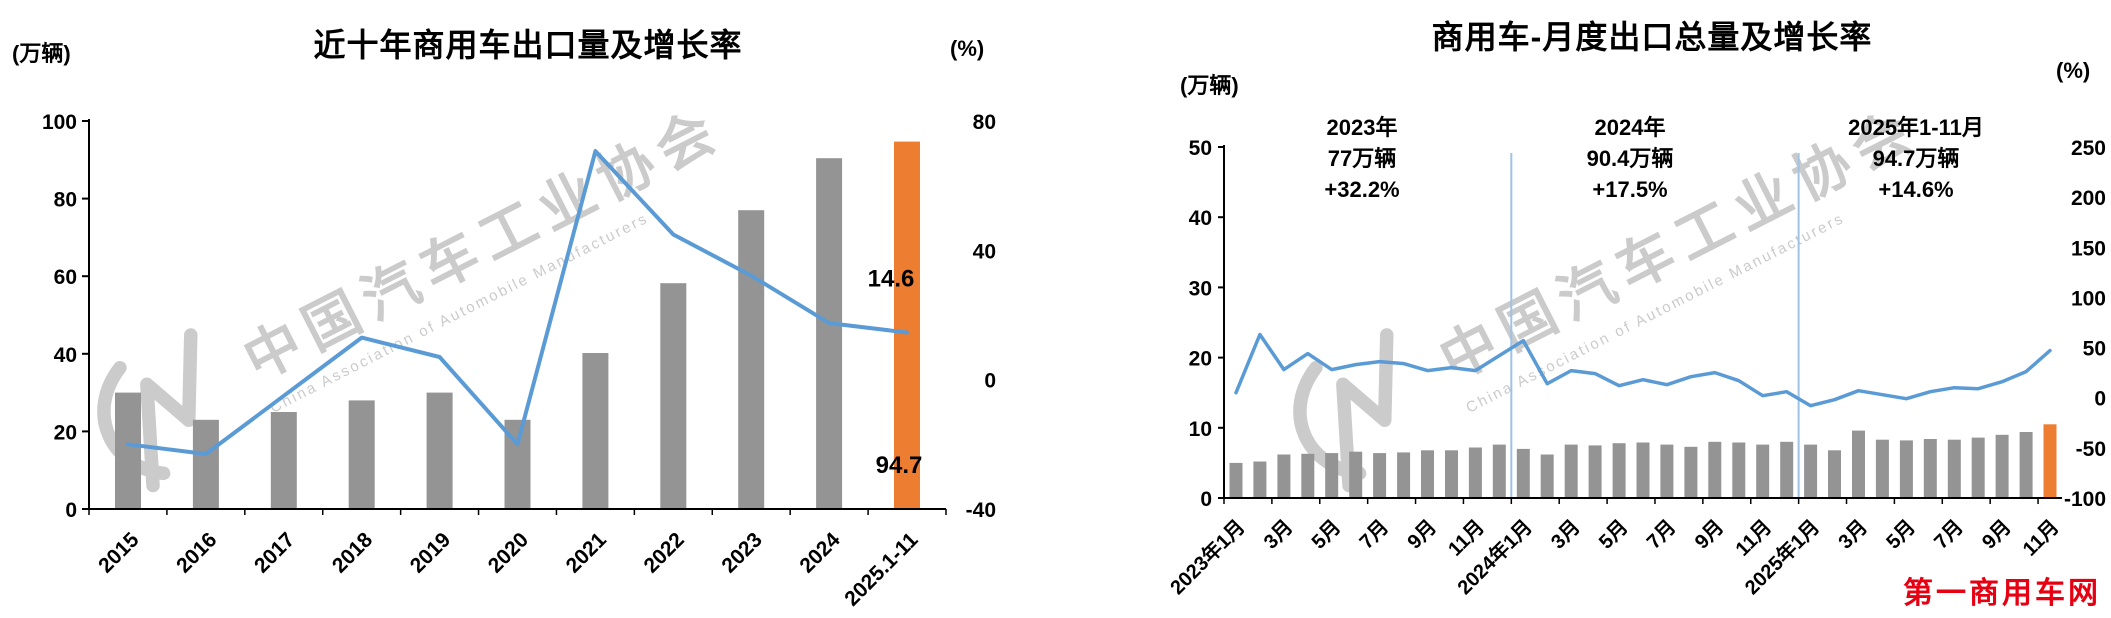  Describe the element at coordinates (2073, 70) in the screenshot. I see `monthly-right-axis-unit: (%)` at that location.